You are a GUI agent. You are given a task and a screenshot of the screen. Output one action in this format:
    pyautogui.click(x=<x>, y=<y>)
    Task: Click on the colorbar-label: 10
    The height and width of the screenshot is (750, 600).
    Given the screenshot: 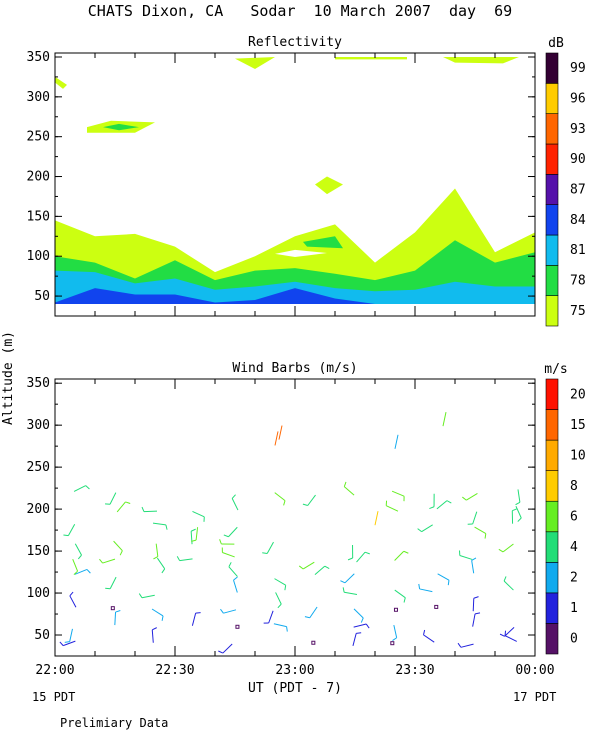 What is the action you would take?
    pyautogui.click(x=578, y=455)
    